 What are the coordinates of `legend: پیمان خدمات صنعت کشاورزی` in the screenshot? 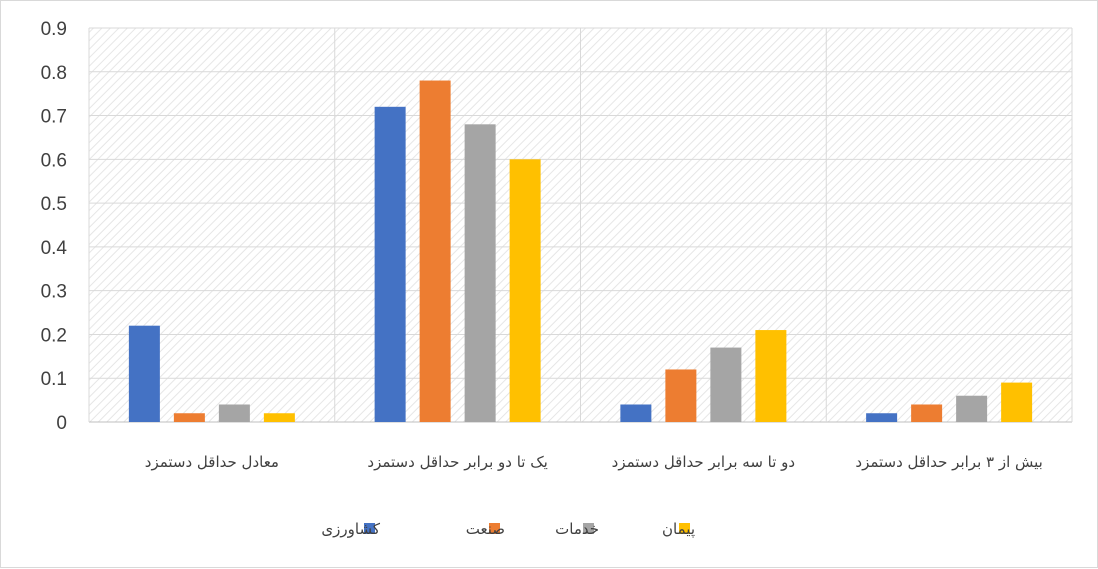 It's located at (508, 529).